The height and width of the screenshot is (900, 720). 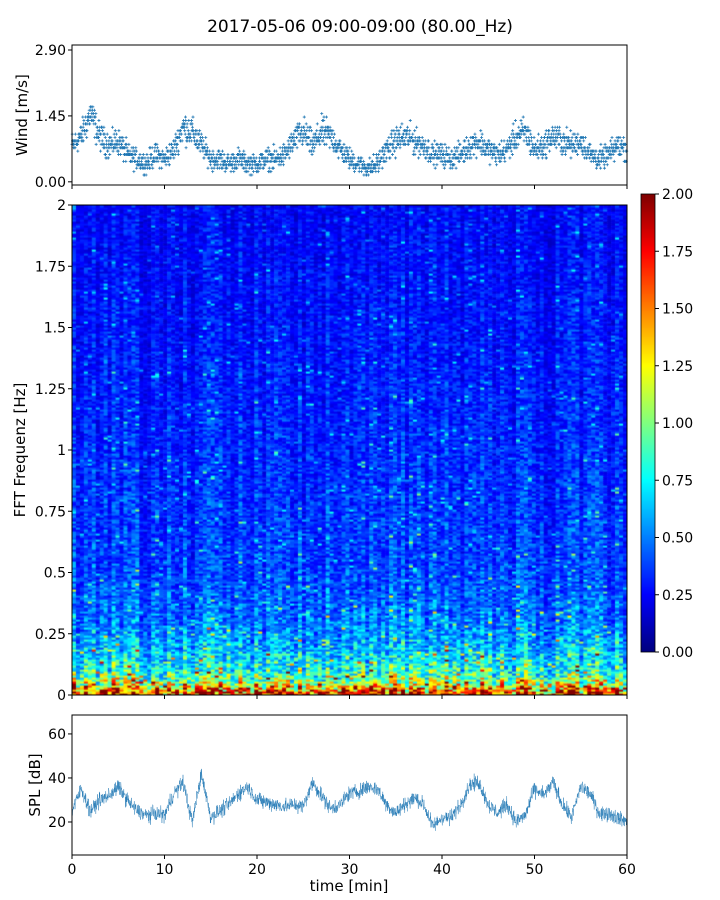 What do you see at coordinates (61, 696) in the screenshot?
I see `spectrogram-ytick-label: 0` at bounding box center [61, 696].